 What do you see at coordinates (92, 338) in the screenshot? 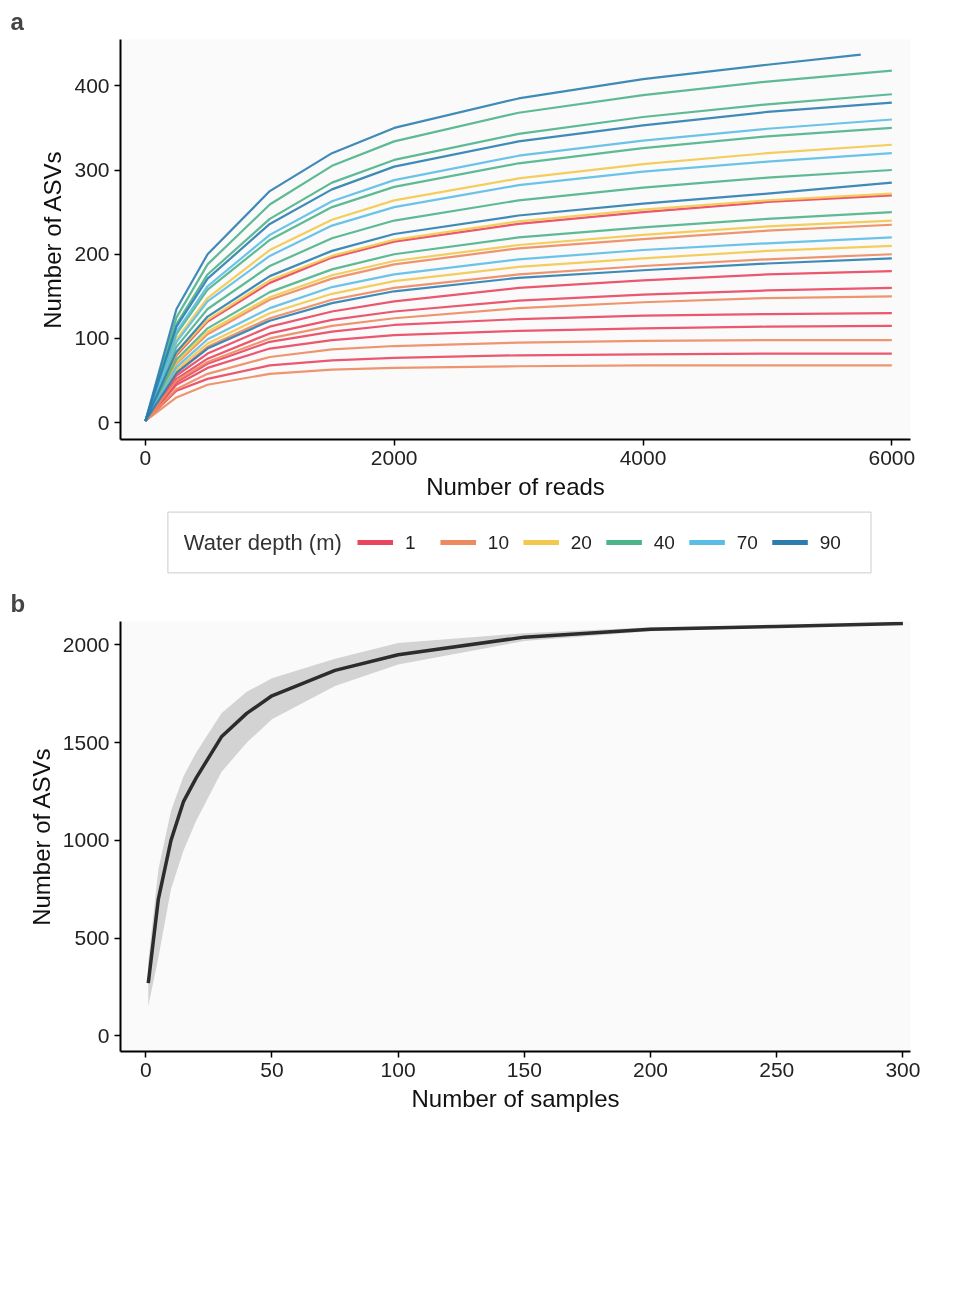
I see `y-tick-label: 100` at bounding box center [92, 338].